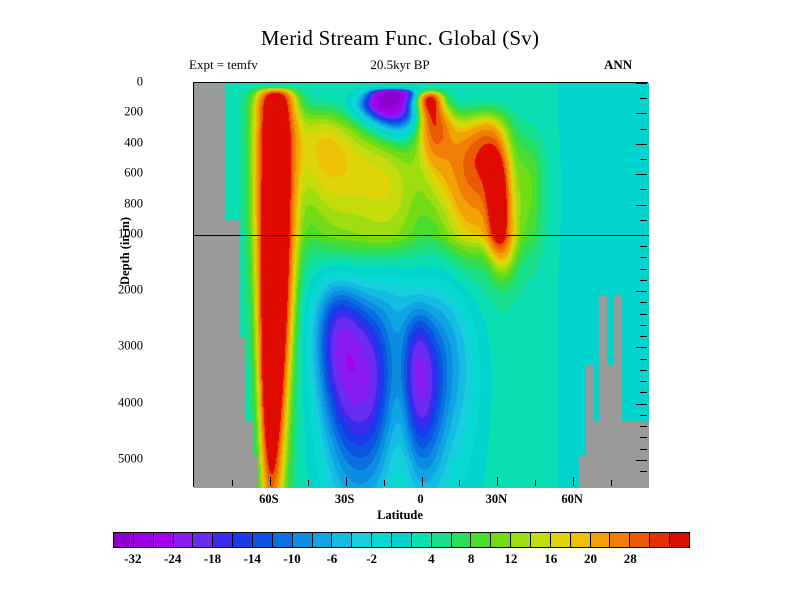  Describe the element at coordinates (133, 142) in the screenshot. I see `y-tick-label: 400` at that location.